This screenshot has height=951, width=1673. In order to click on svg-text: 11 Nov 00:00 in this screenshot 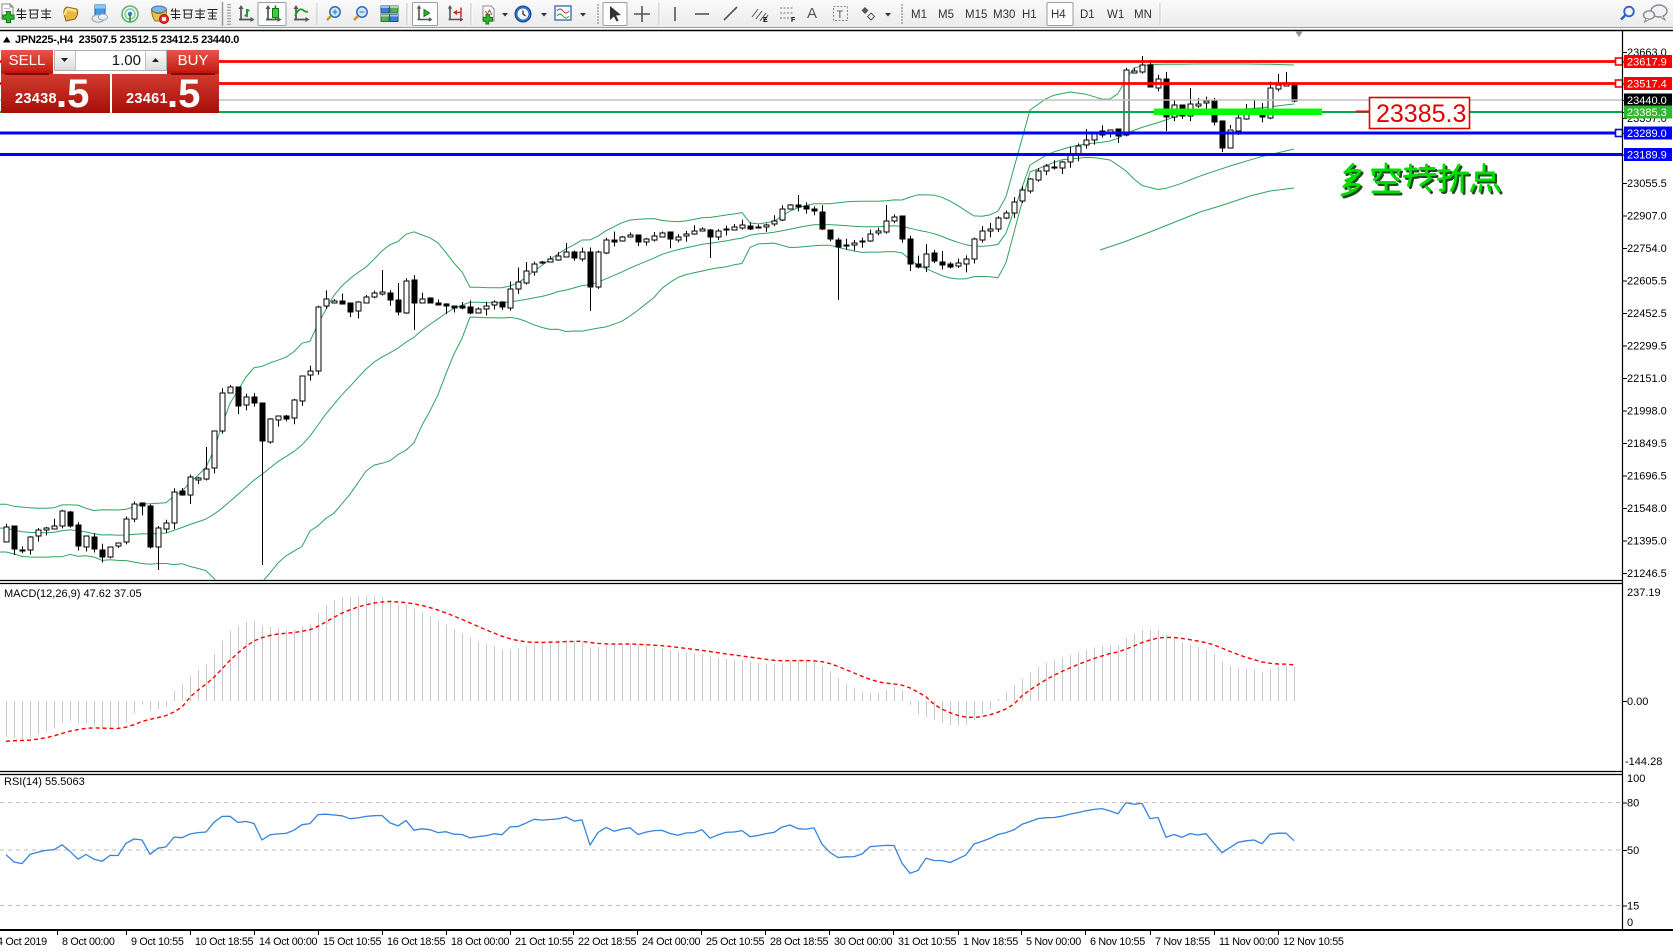, I will do `click(1249, 942)`.